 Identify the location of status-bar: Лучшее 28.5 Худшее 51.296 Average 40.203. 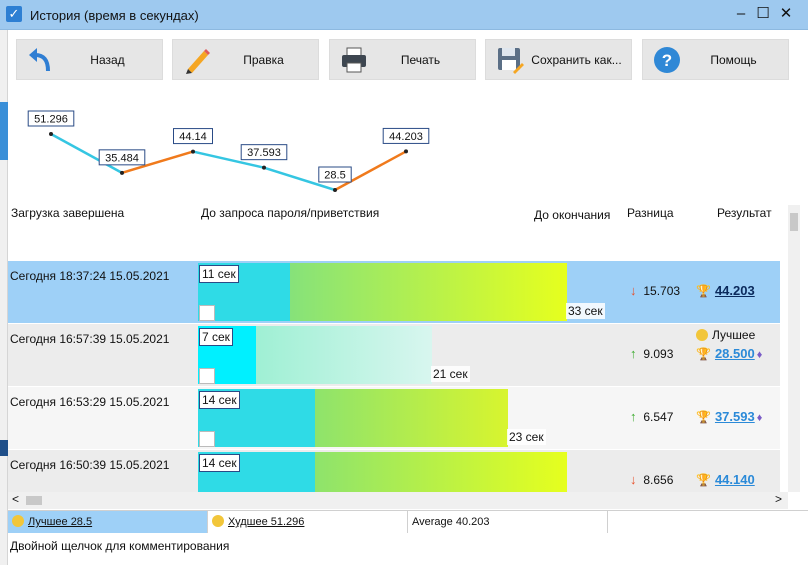
(408, 521).